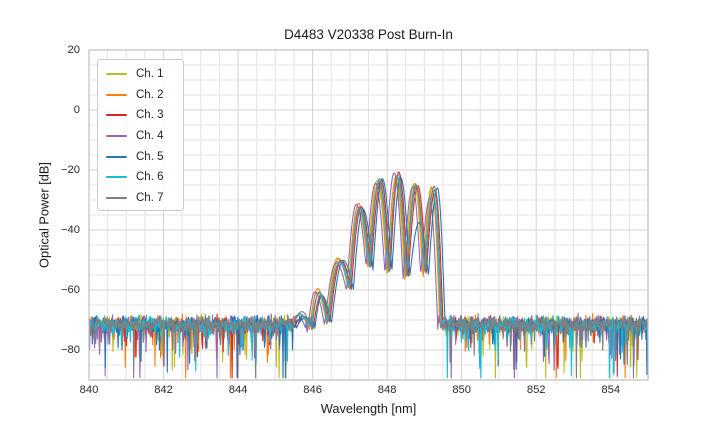  I want to click on chart-title: D4483 V20338 Post Burn-In, so click(368, 34).